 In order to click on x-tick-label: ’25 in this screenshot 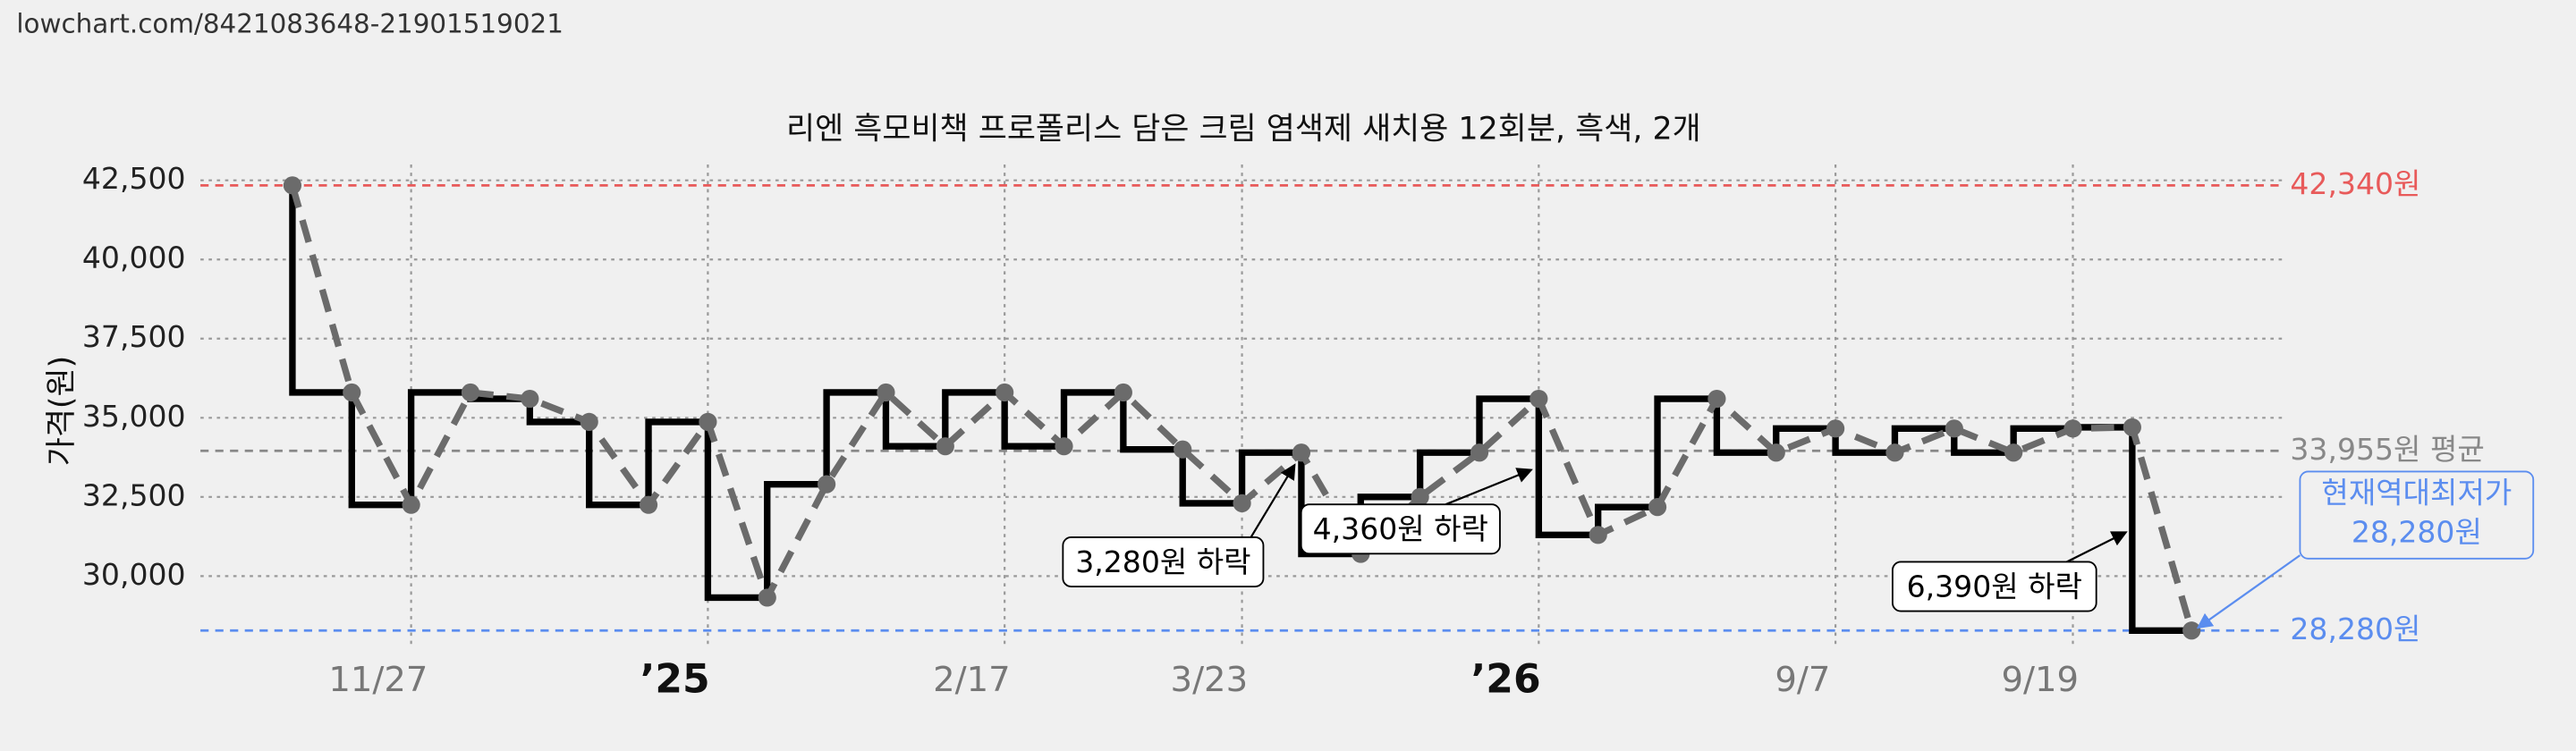, I will do `click(675, 680)`.